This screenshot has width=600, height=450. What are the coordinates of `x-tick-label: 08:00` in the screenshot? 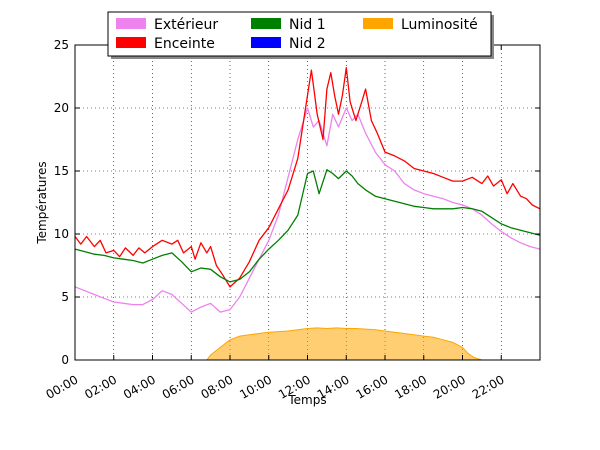 It's located at (217, 386).